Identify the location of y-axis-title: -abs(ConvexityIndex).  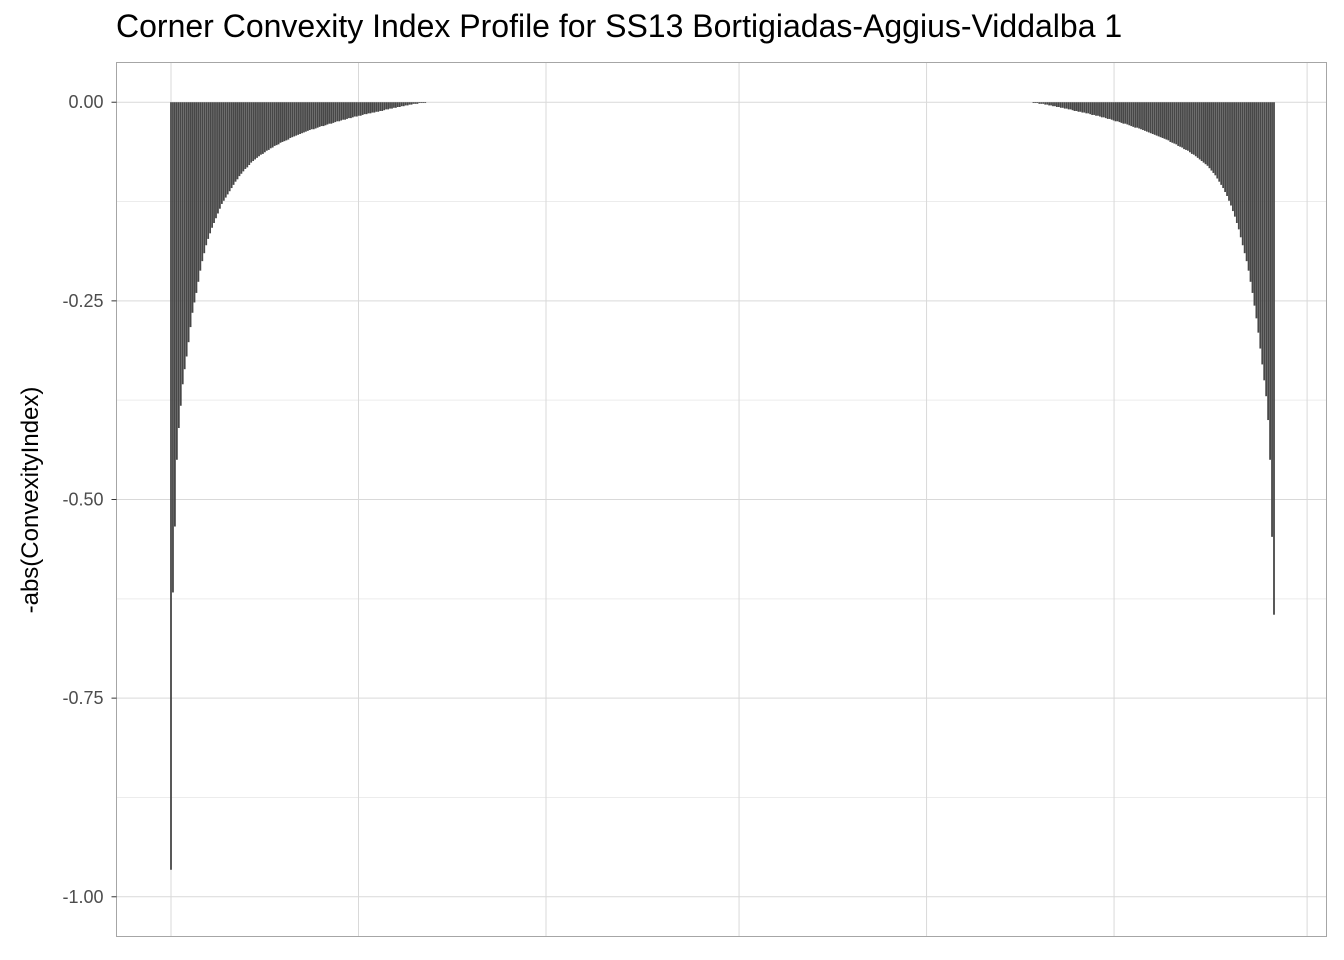
(30, 500).